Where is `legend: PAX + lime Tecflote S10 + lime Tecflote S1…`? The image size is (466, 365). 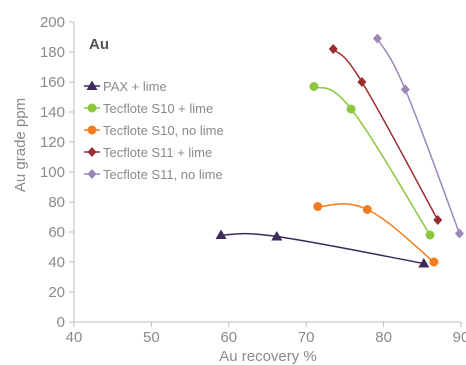 legend: PAX + lime Tecflote S10 + lime Tecflote S1… is located at coordinates (154, 130).